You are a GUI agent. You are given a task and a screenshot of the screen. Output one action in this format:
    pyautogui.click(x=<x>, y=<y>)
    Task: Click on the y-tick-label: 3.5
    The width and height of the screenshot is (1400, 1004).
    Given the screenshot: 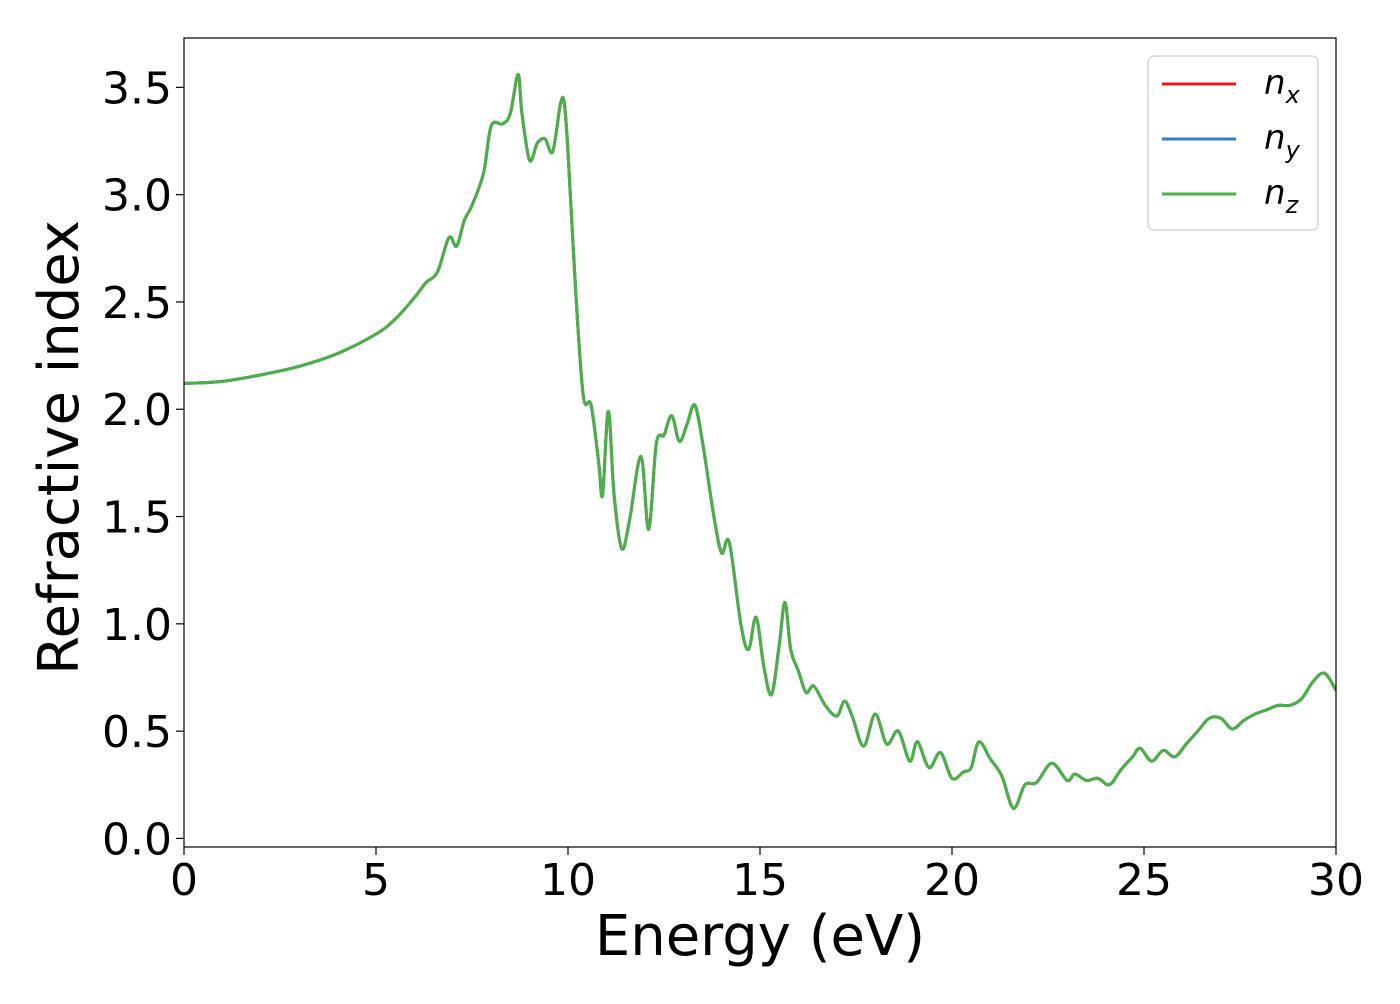 What is the action you would take?
    pyautogui.click(x=137, y=88)
    